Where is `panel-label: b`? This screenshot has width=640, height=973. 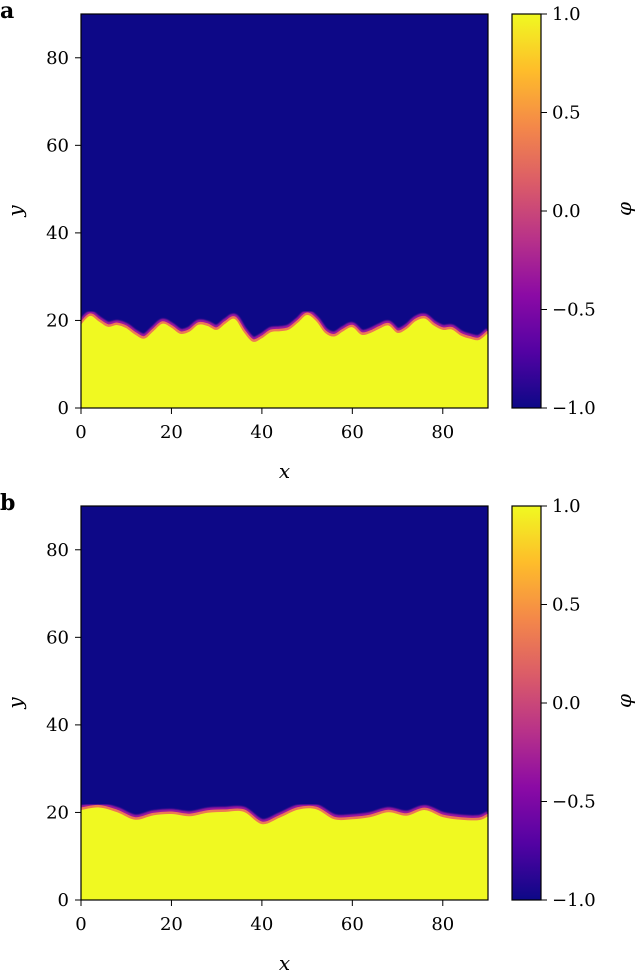 panel-label: b is located at coordinates (7, 503).